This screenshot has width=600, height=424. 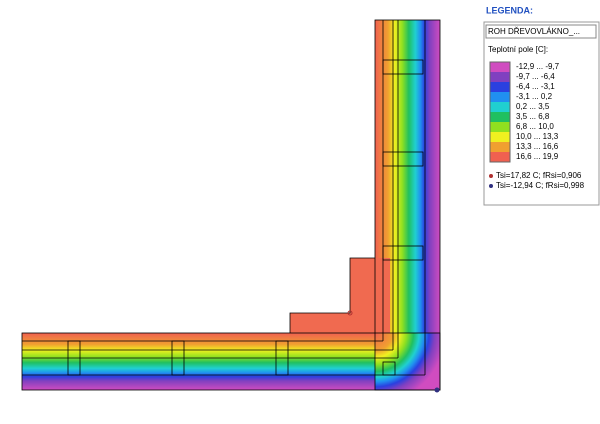 I want to click on point-label: Tsi=-12,94 C; fRsi=0,998, so click(x=540, y=185).